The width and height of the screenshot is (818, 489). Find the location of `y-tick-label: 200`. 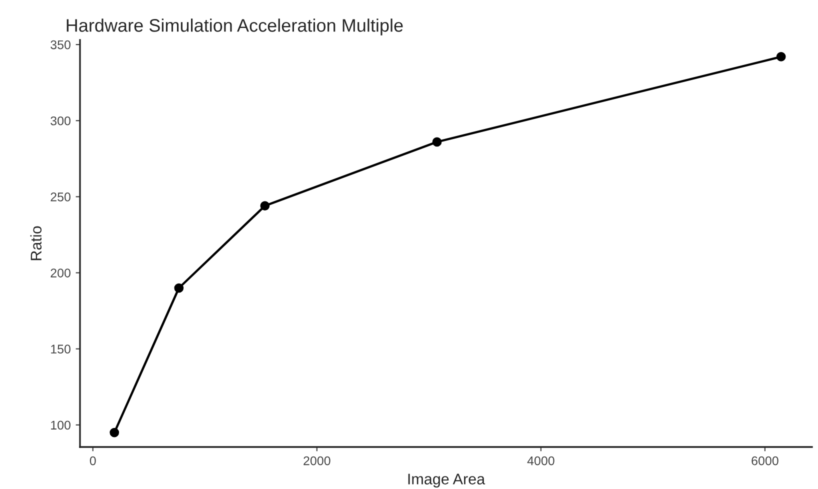

y-tick-label: 200 is located at coordinates (60, 273).